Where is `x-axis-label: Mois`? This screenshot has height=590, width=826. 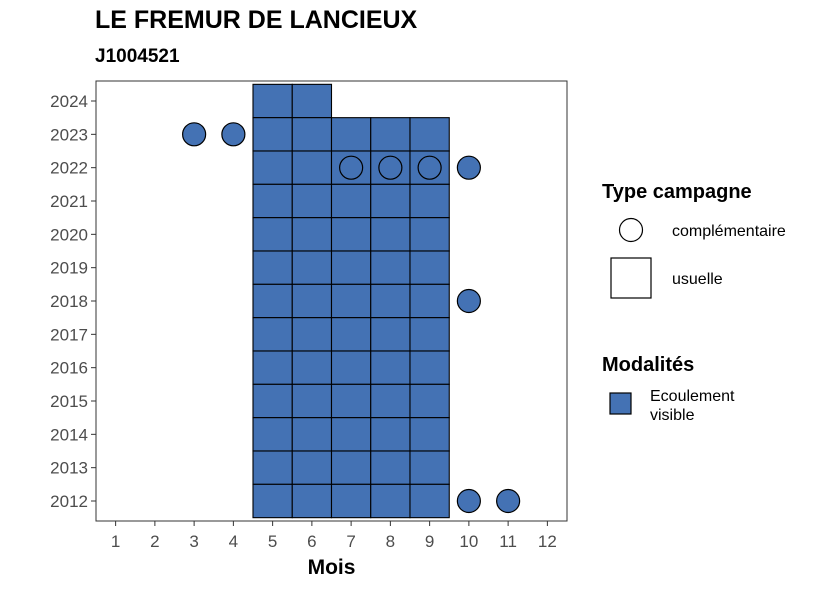
x-axis-label: Mois is located at coordinates (332, 567).